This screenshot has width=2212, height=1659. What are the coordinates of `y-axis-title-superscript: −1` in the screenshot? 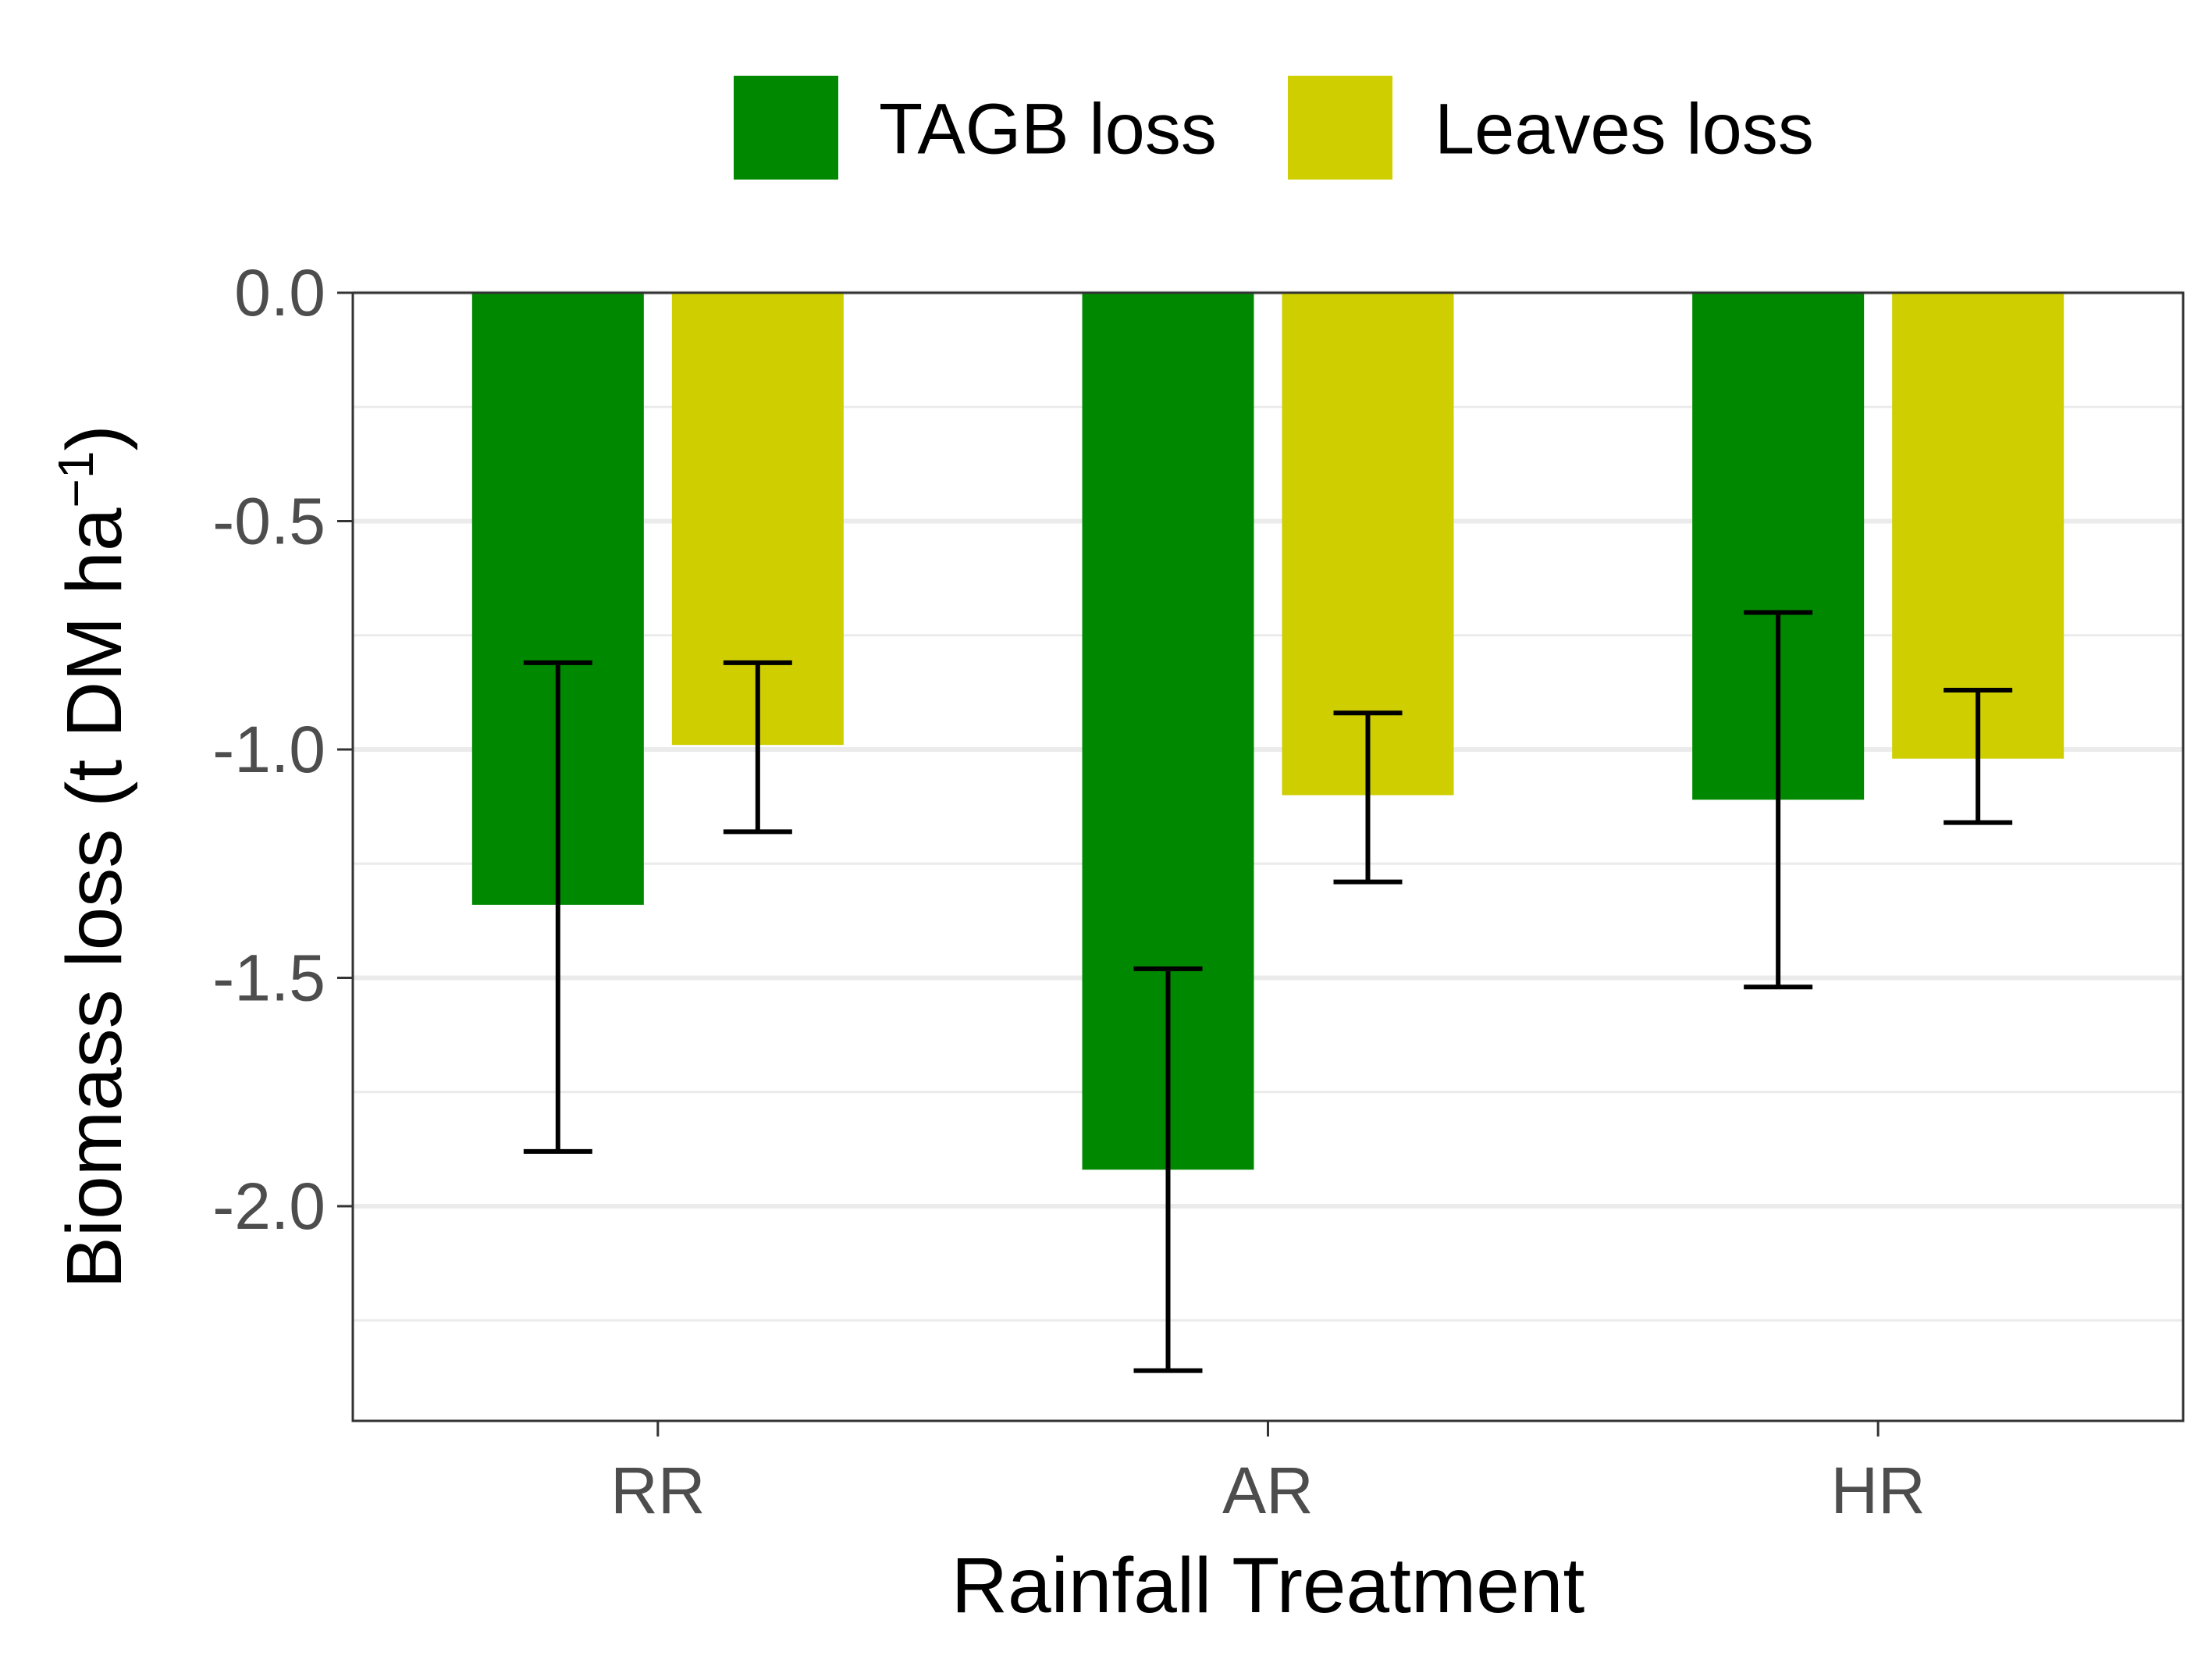 It's located at (76, 480).